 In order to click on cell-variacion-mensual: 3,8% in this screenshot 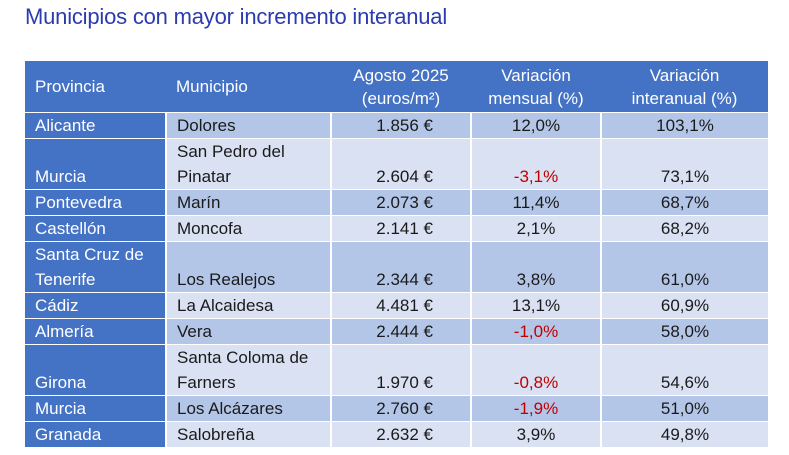, I will do `click(535, 267)`.